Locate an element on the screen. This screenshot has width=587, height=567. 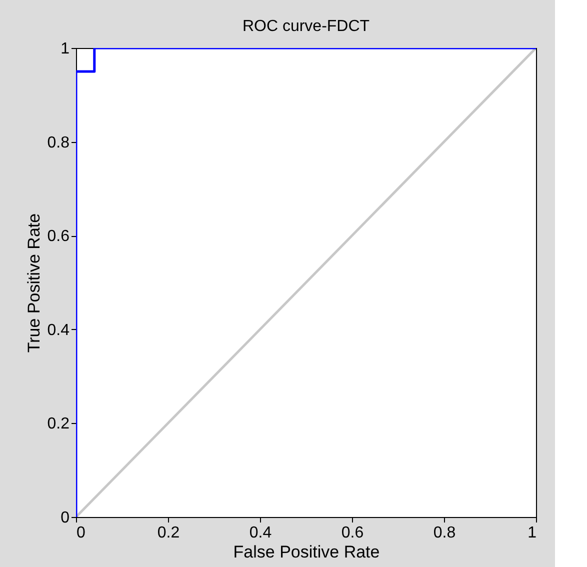
y-tick-label: 0.2 is located at coordinates (58, 424).